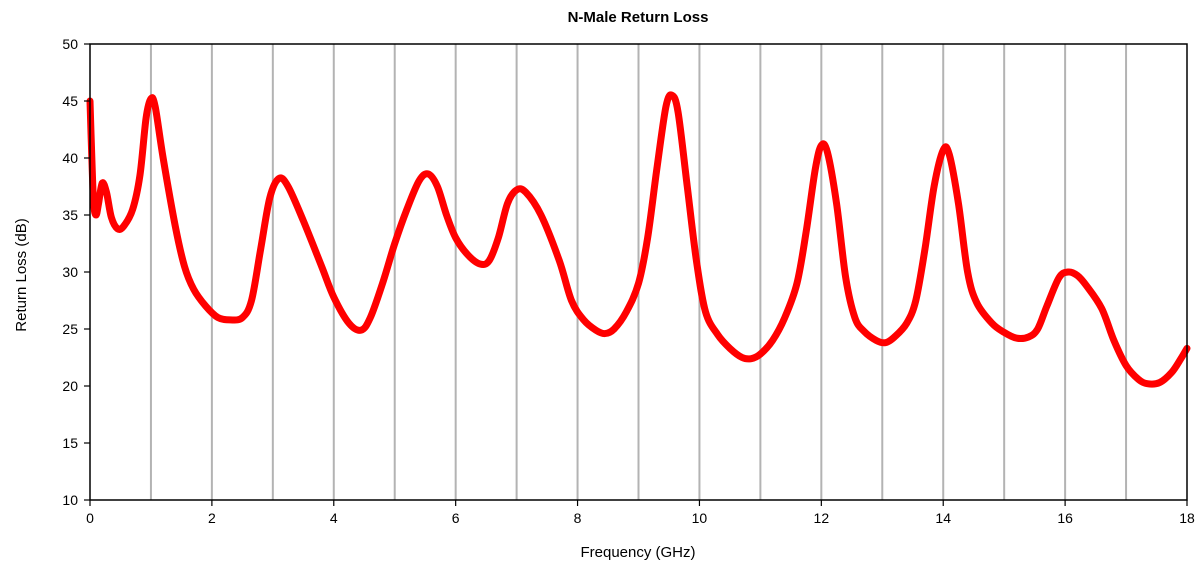 This screenshot has height=571, width=1201. I want to click on x-tick-label: 18, so click(1187, 518).